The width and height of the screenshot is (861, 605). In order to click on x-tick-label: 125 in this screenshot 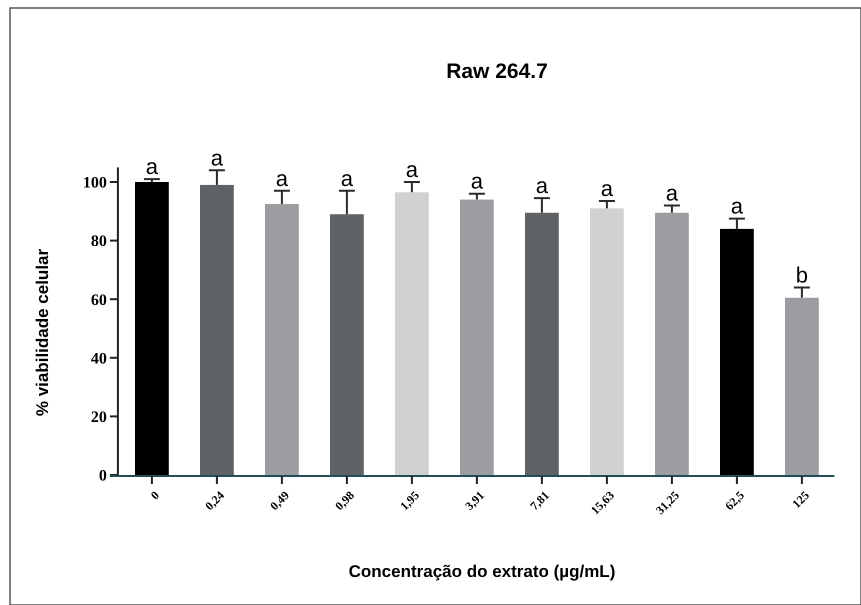, I will do `click(800, 499)`.